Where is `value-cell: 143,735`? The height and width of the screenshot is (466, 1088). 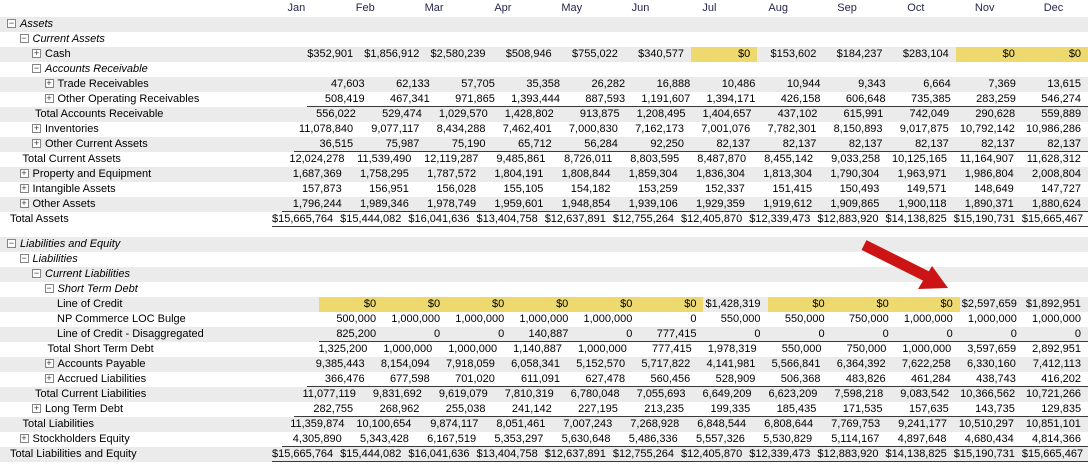 value-cell: 143,735 is located at coordinates (988, 409).